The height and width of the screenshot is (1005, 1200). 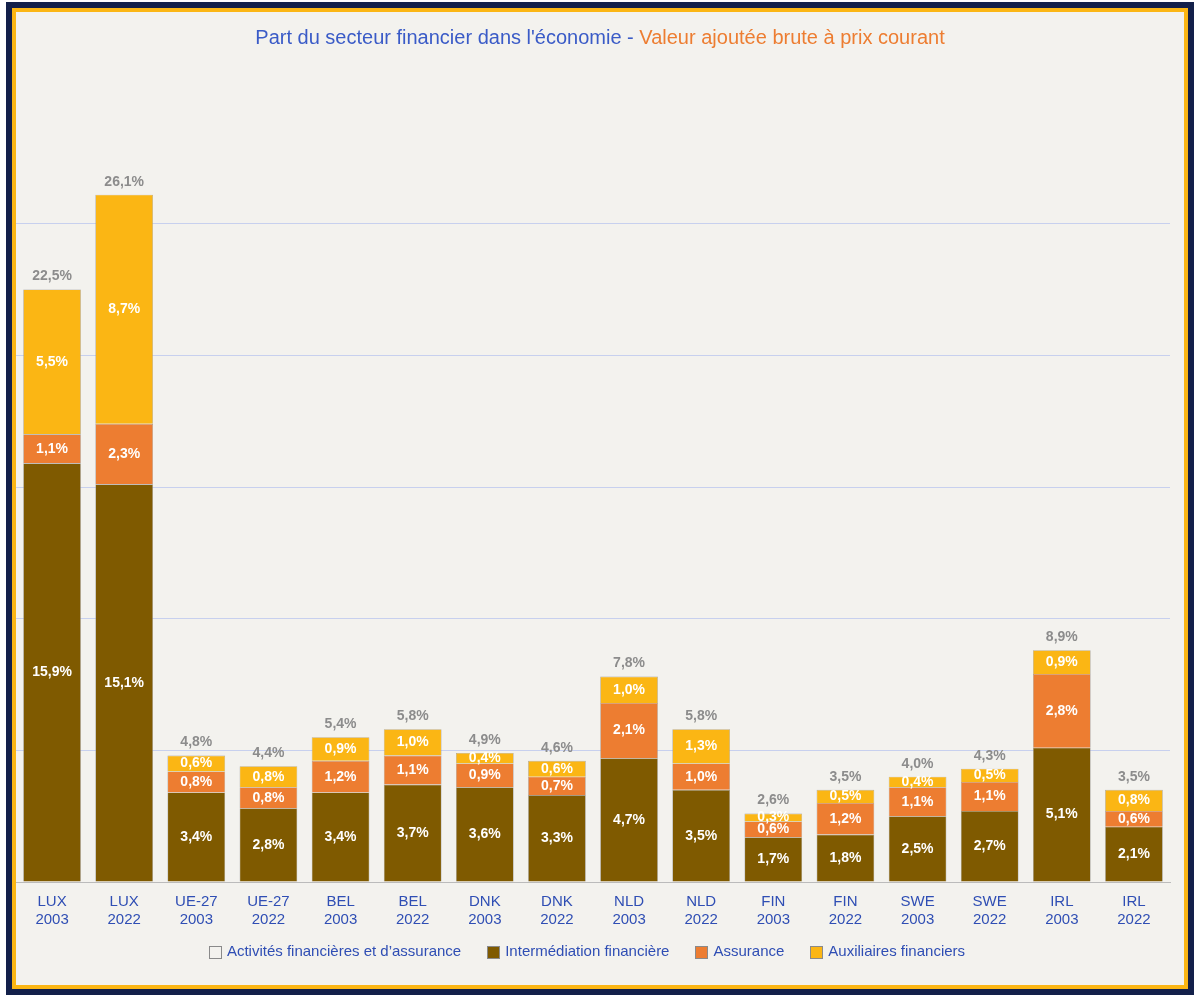 I want to click on x-tick-label: SWE 2022, so click(x=989, y=910).